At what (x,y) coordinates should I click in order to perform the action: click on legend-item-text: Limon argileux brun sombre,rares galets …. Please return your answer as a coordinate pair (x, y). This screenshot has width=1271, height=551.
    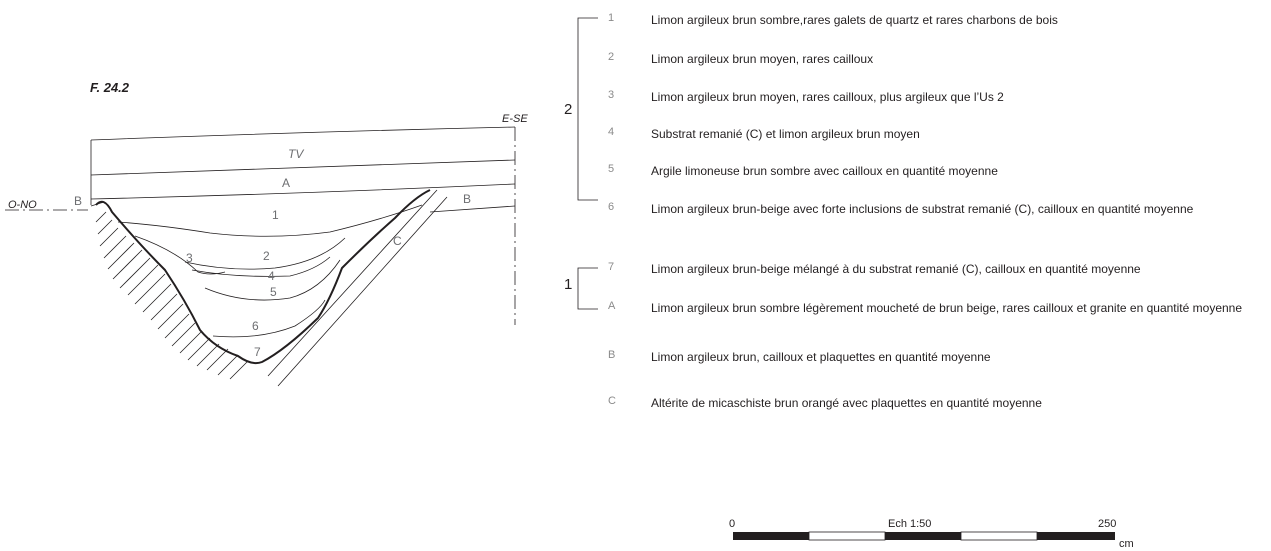
    Looking at the image, I should click on (854, 20).